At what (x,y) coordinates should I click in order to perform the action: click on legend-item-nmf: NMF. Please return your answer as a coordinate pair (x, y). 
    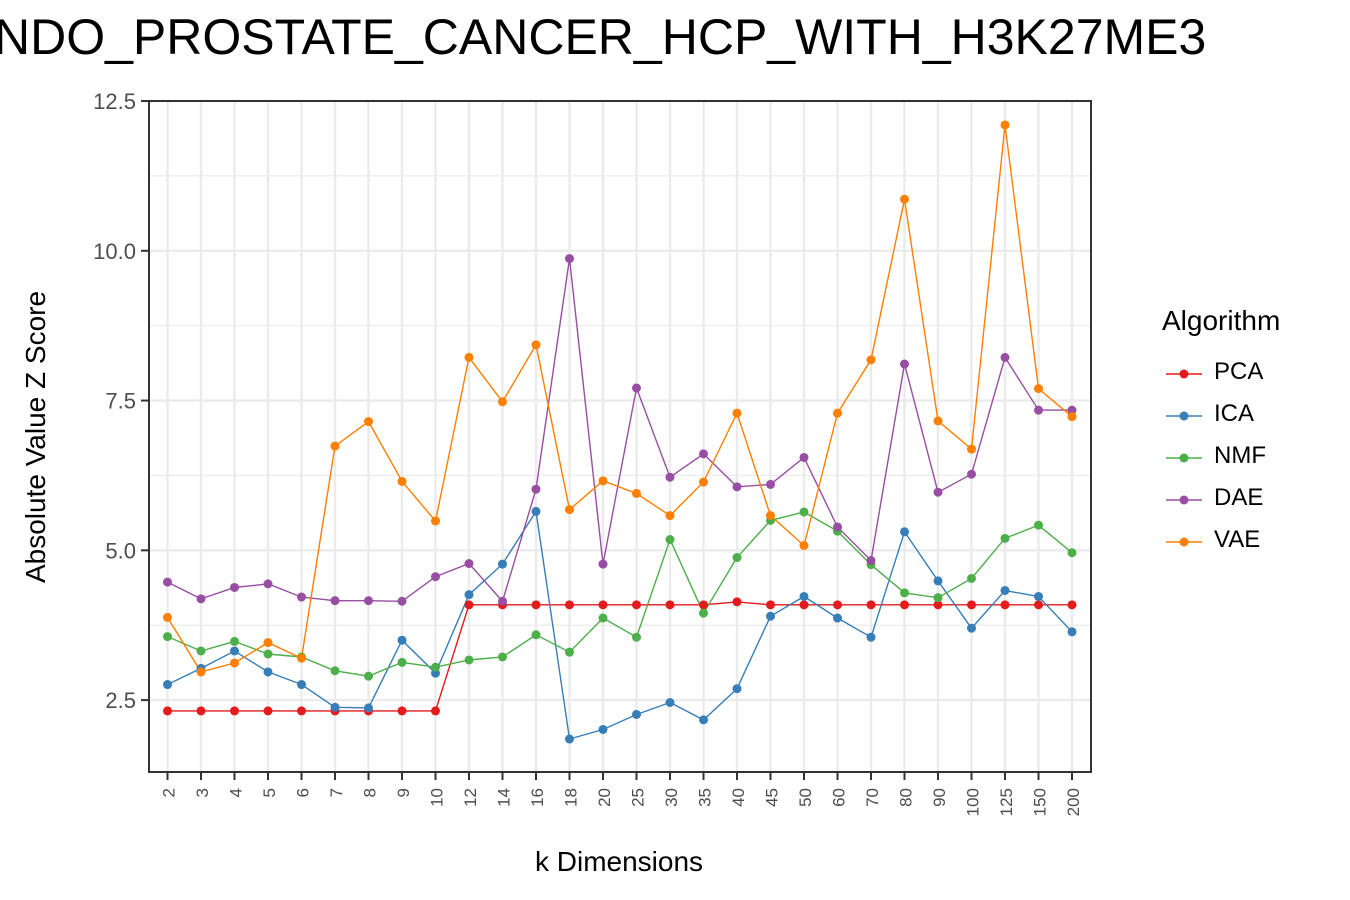
    Looking at the image, I should click on (1252, 458).